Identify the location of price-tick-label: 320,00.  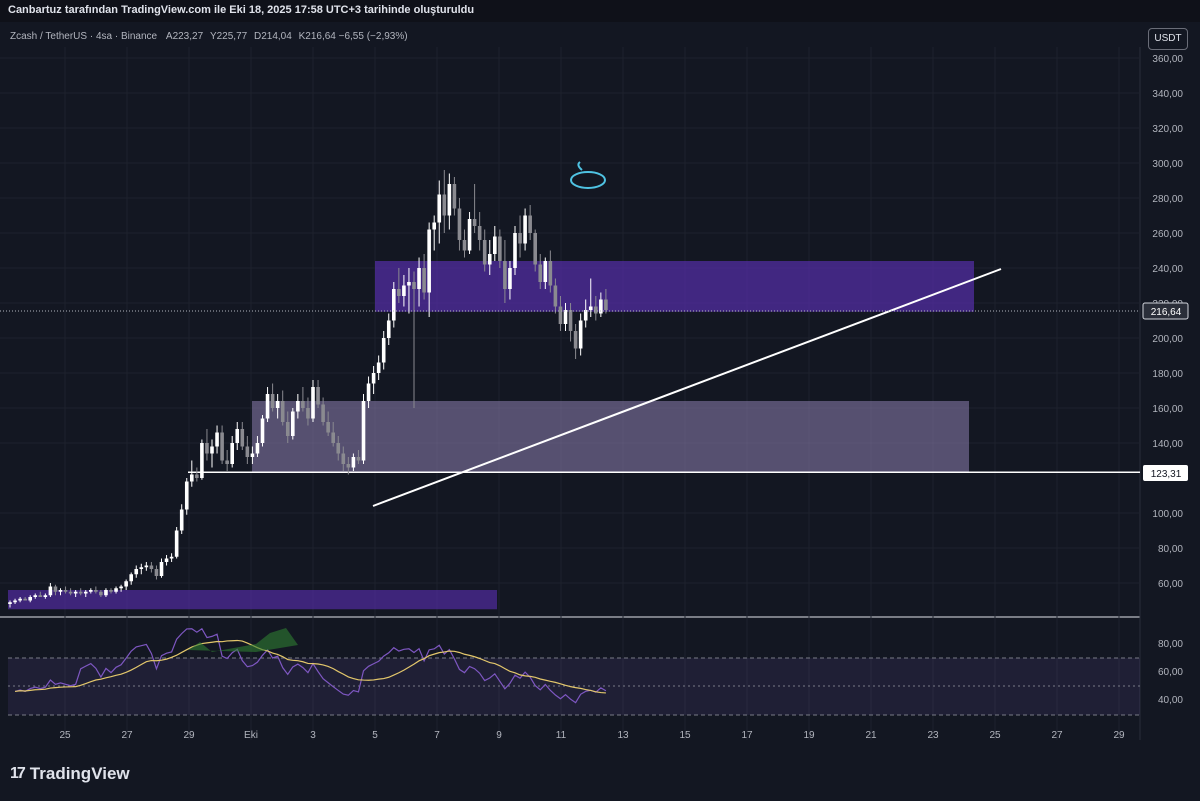
(1167, 129).